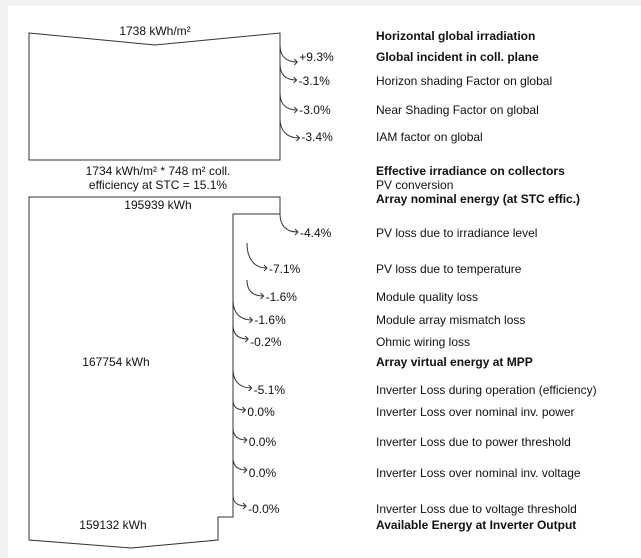  Describe the element at coordinates (116, 362) in the screenshot. I see `array-virtual-energy-value: 167754 kWh` at that location.